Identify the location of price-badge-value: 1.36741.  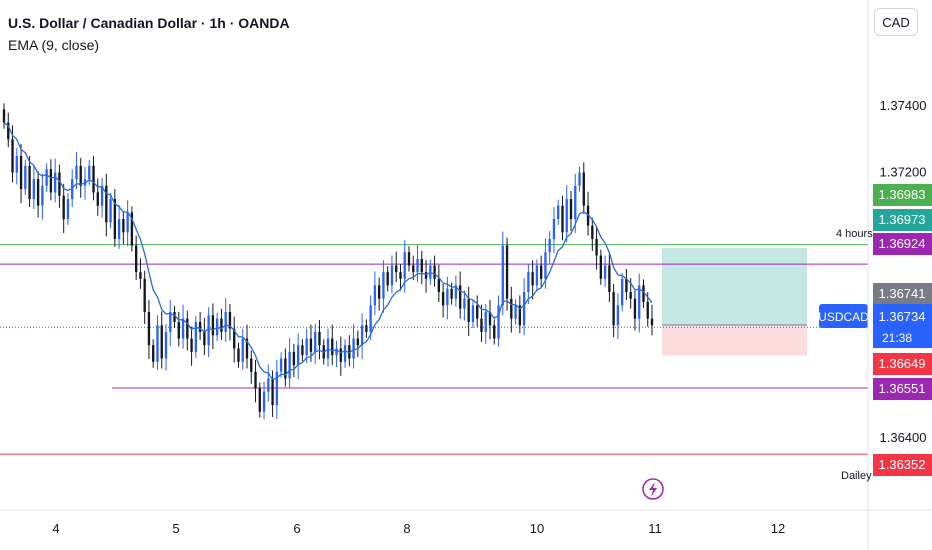
(902, 293).